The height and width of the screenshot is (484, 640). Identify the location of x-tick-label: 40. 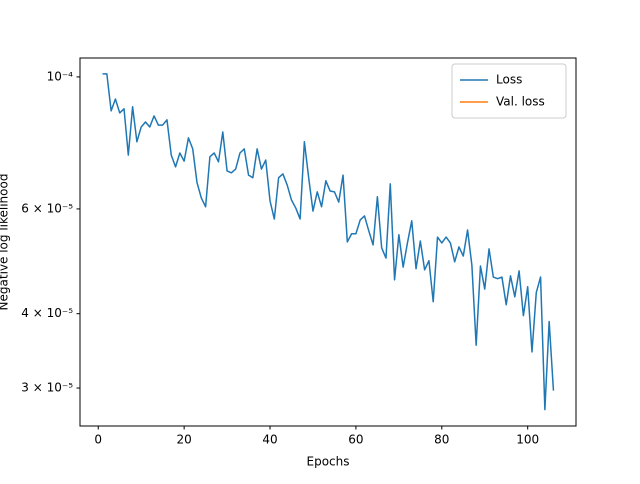
(269, 440).